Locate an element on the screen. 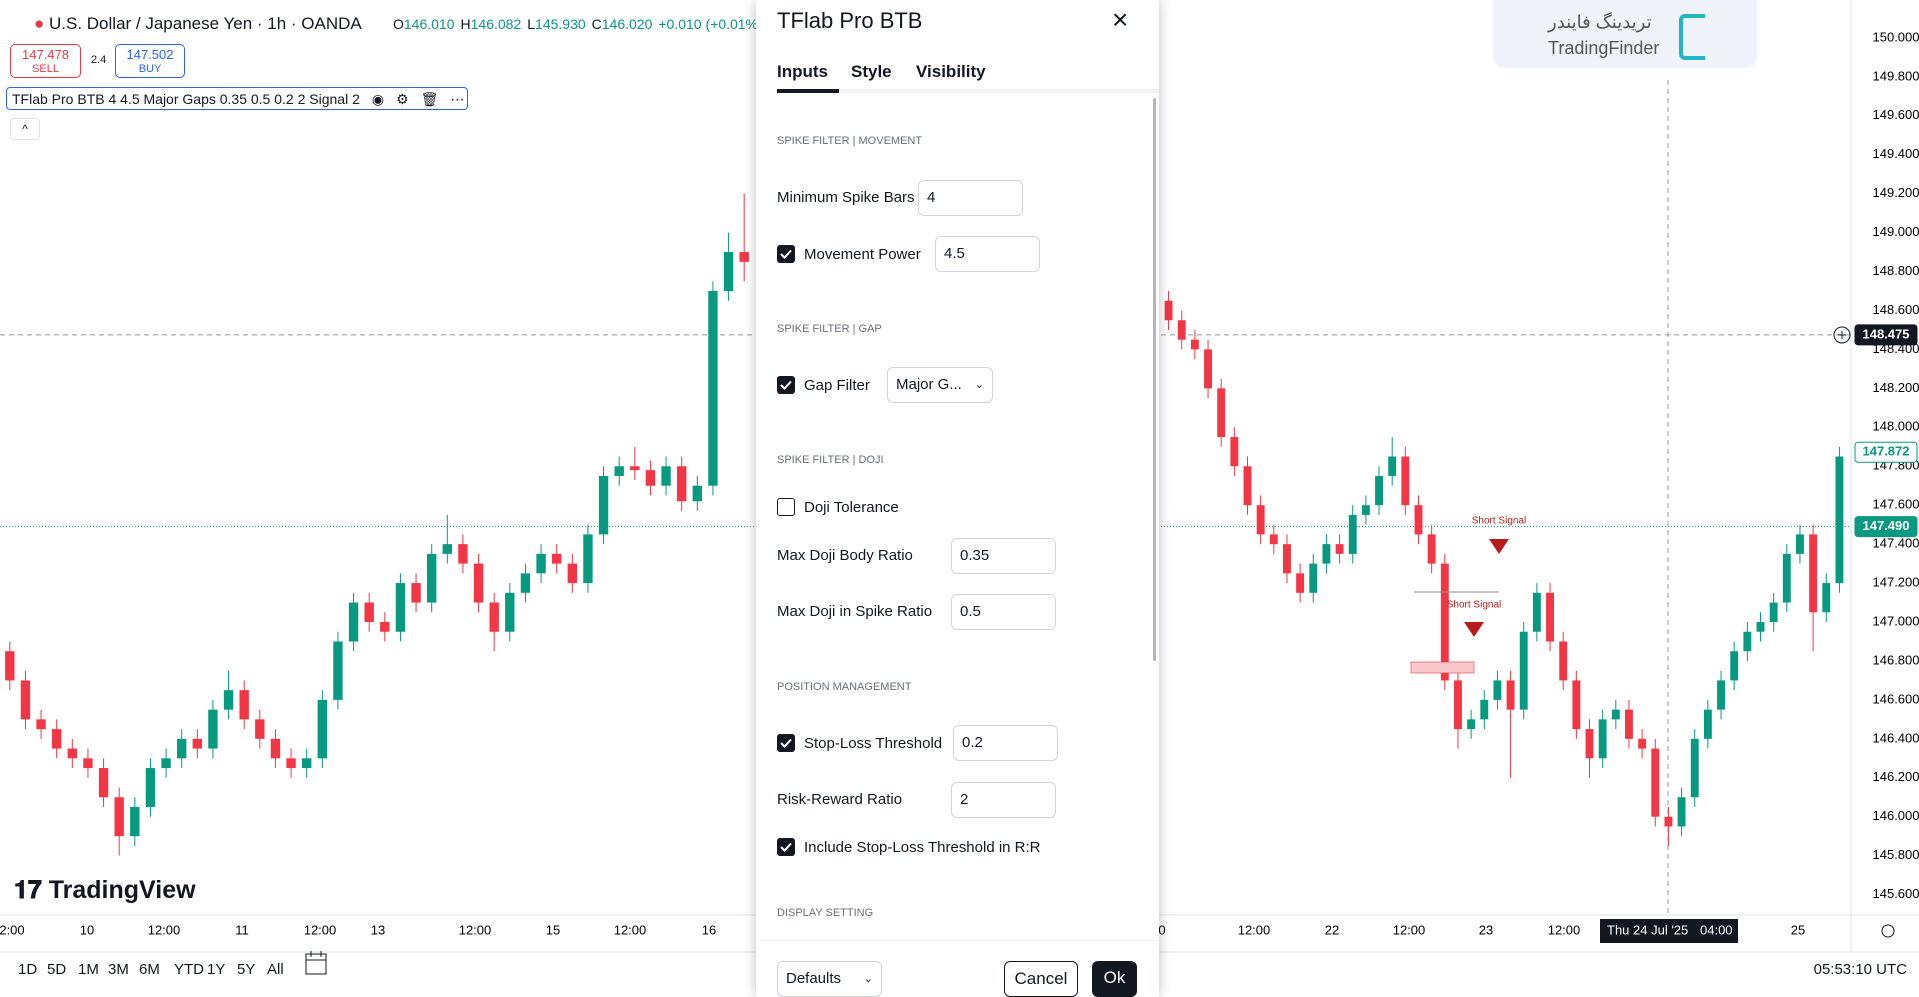 The image size is (1919, 997). range-button: All is located at coordinates (275, 969).